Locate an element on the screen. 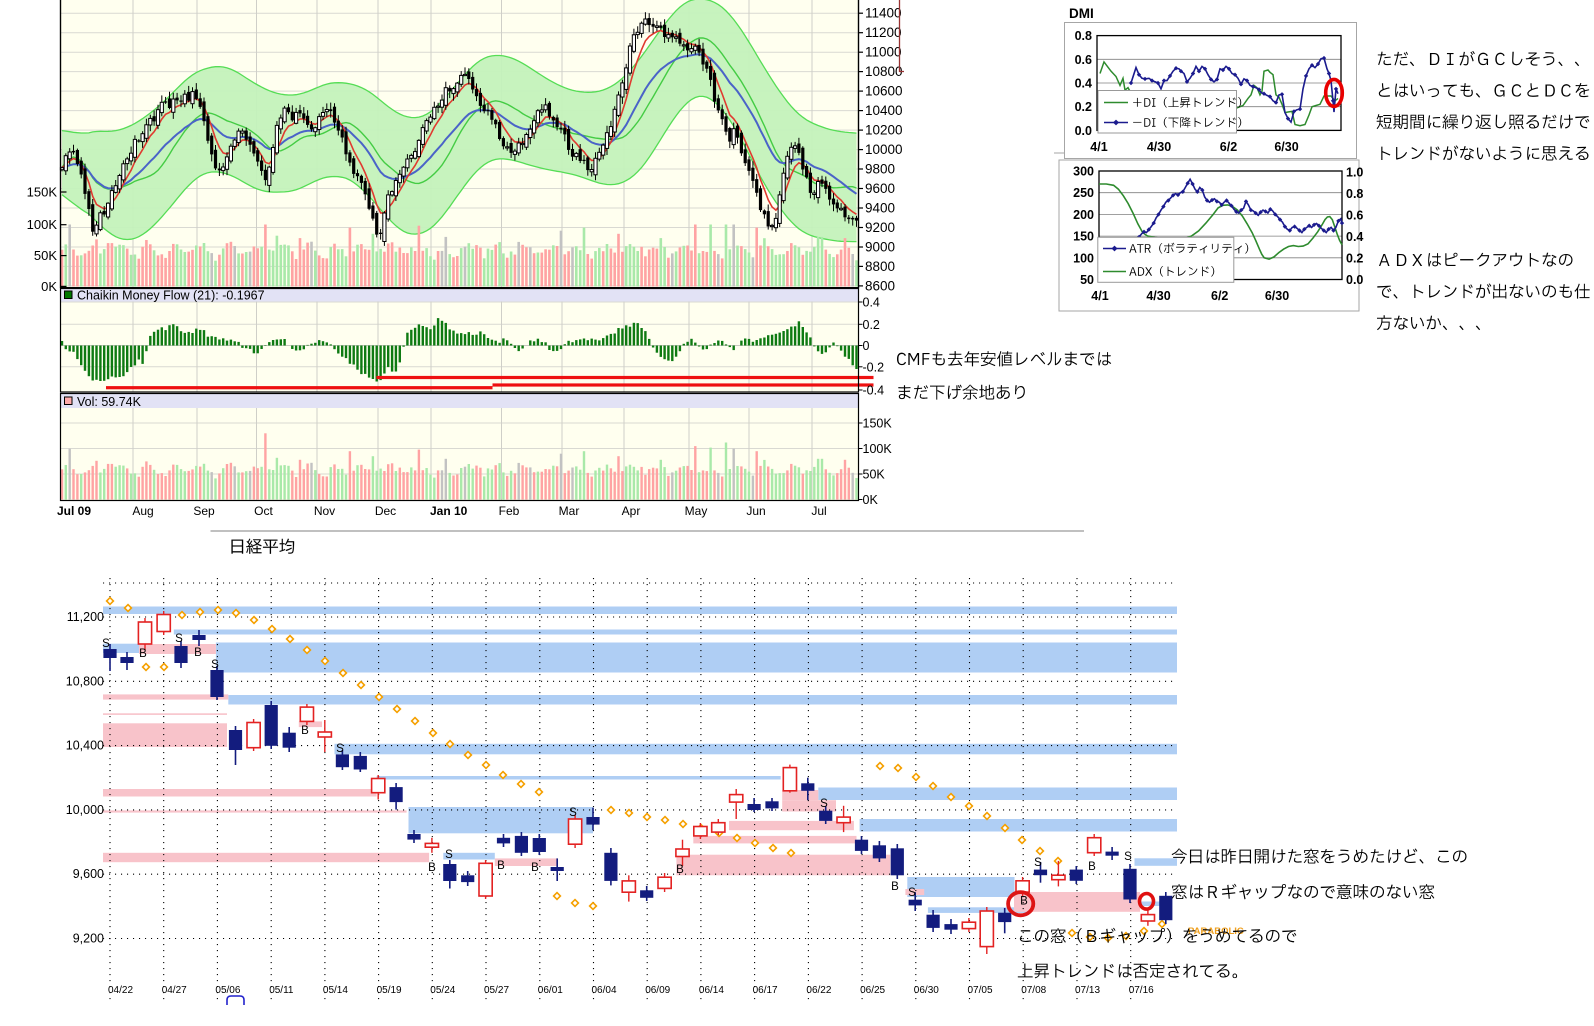 The width and height of the screenshot is (1594, 1026). svg-text: 06/04 is located at coordinates (604, 990).